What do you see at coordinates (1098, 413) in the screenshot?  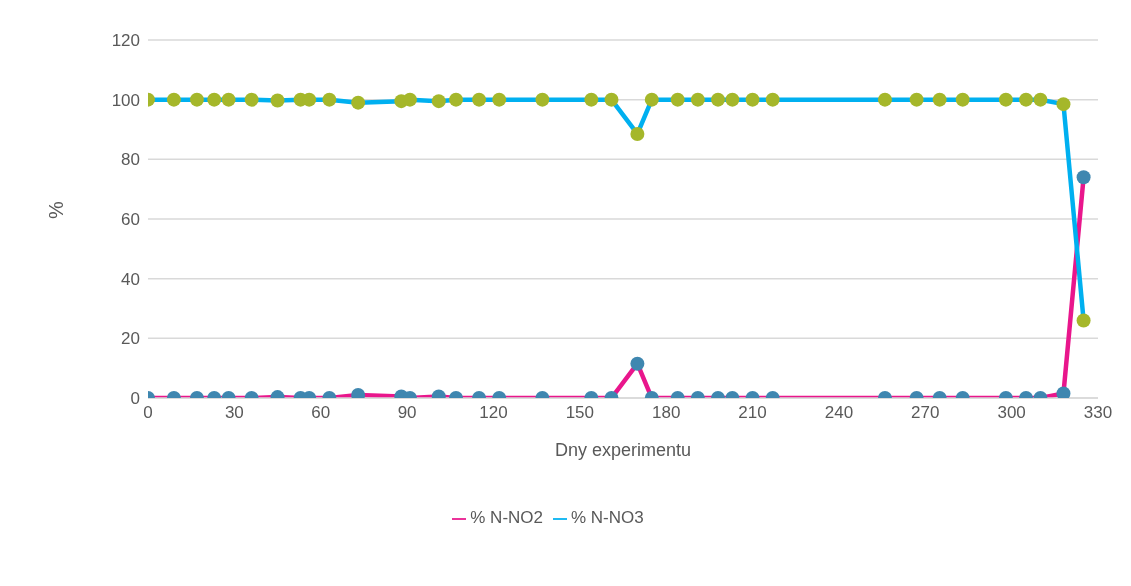 I see `x-tick-label: 330` at bounding box center [1098, 413].